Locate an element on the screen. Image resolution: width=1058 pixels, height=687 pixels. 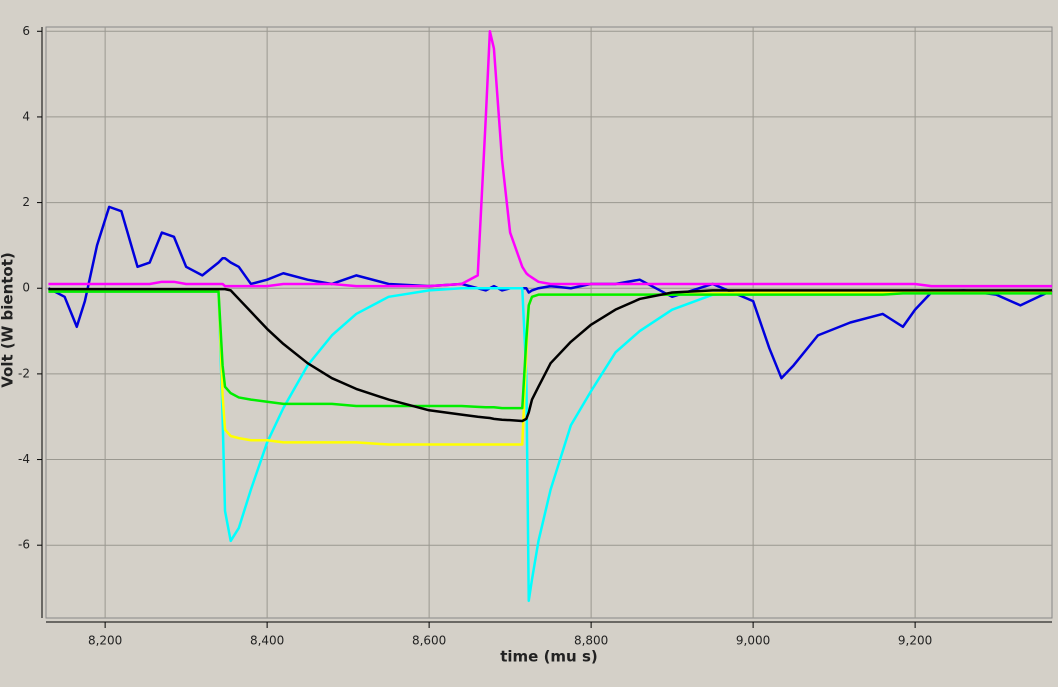
y-tick-label: 2 is located at coordinates (26, 202).